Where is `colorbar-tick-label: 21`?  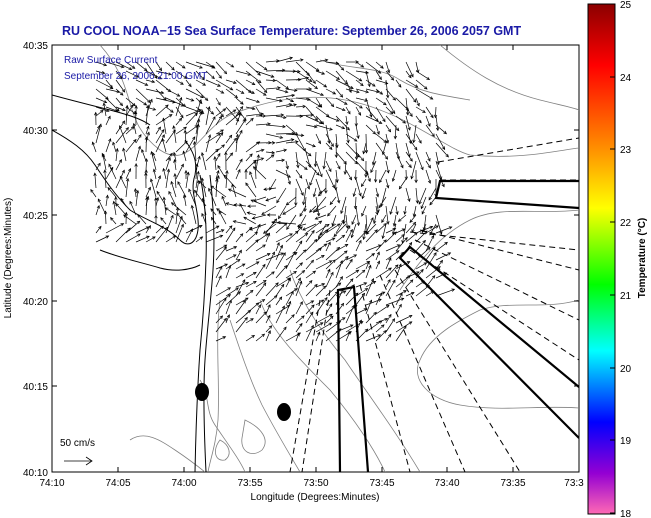 colorbar-tick-label: 21 is located at coordinates (626, 296).